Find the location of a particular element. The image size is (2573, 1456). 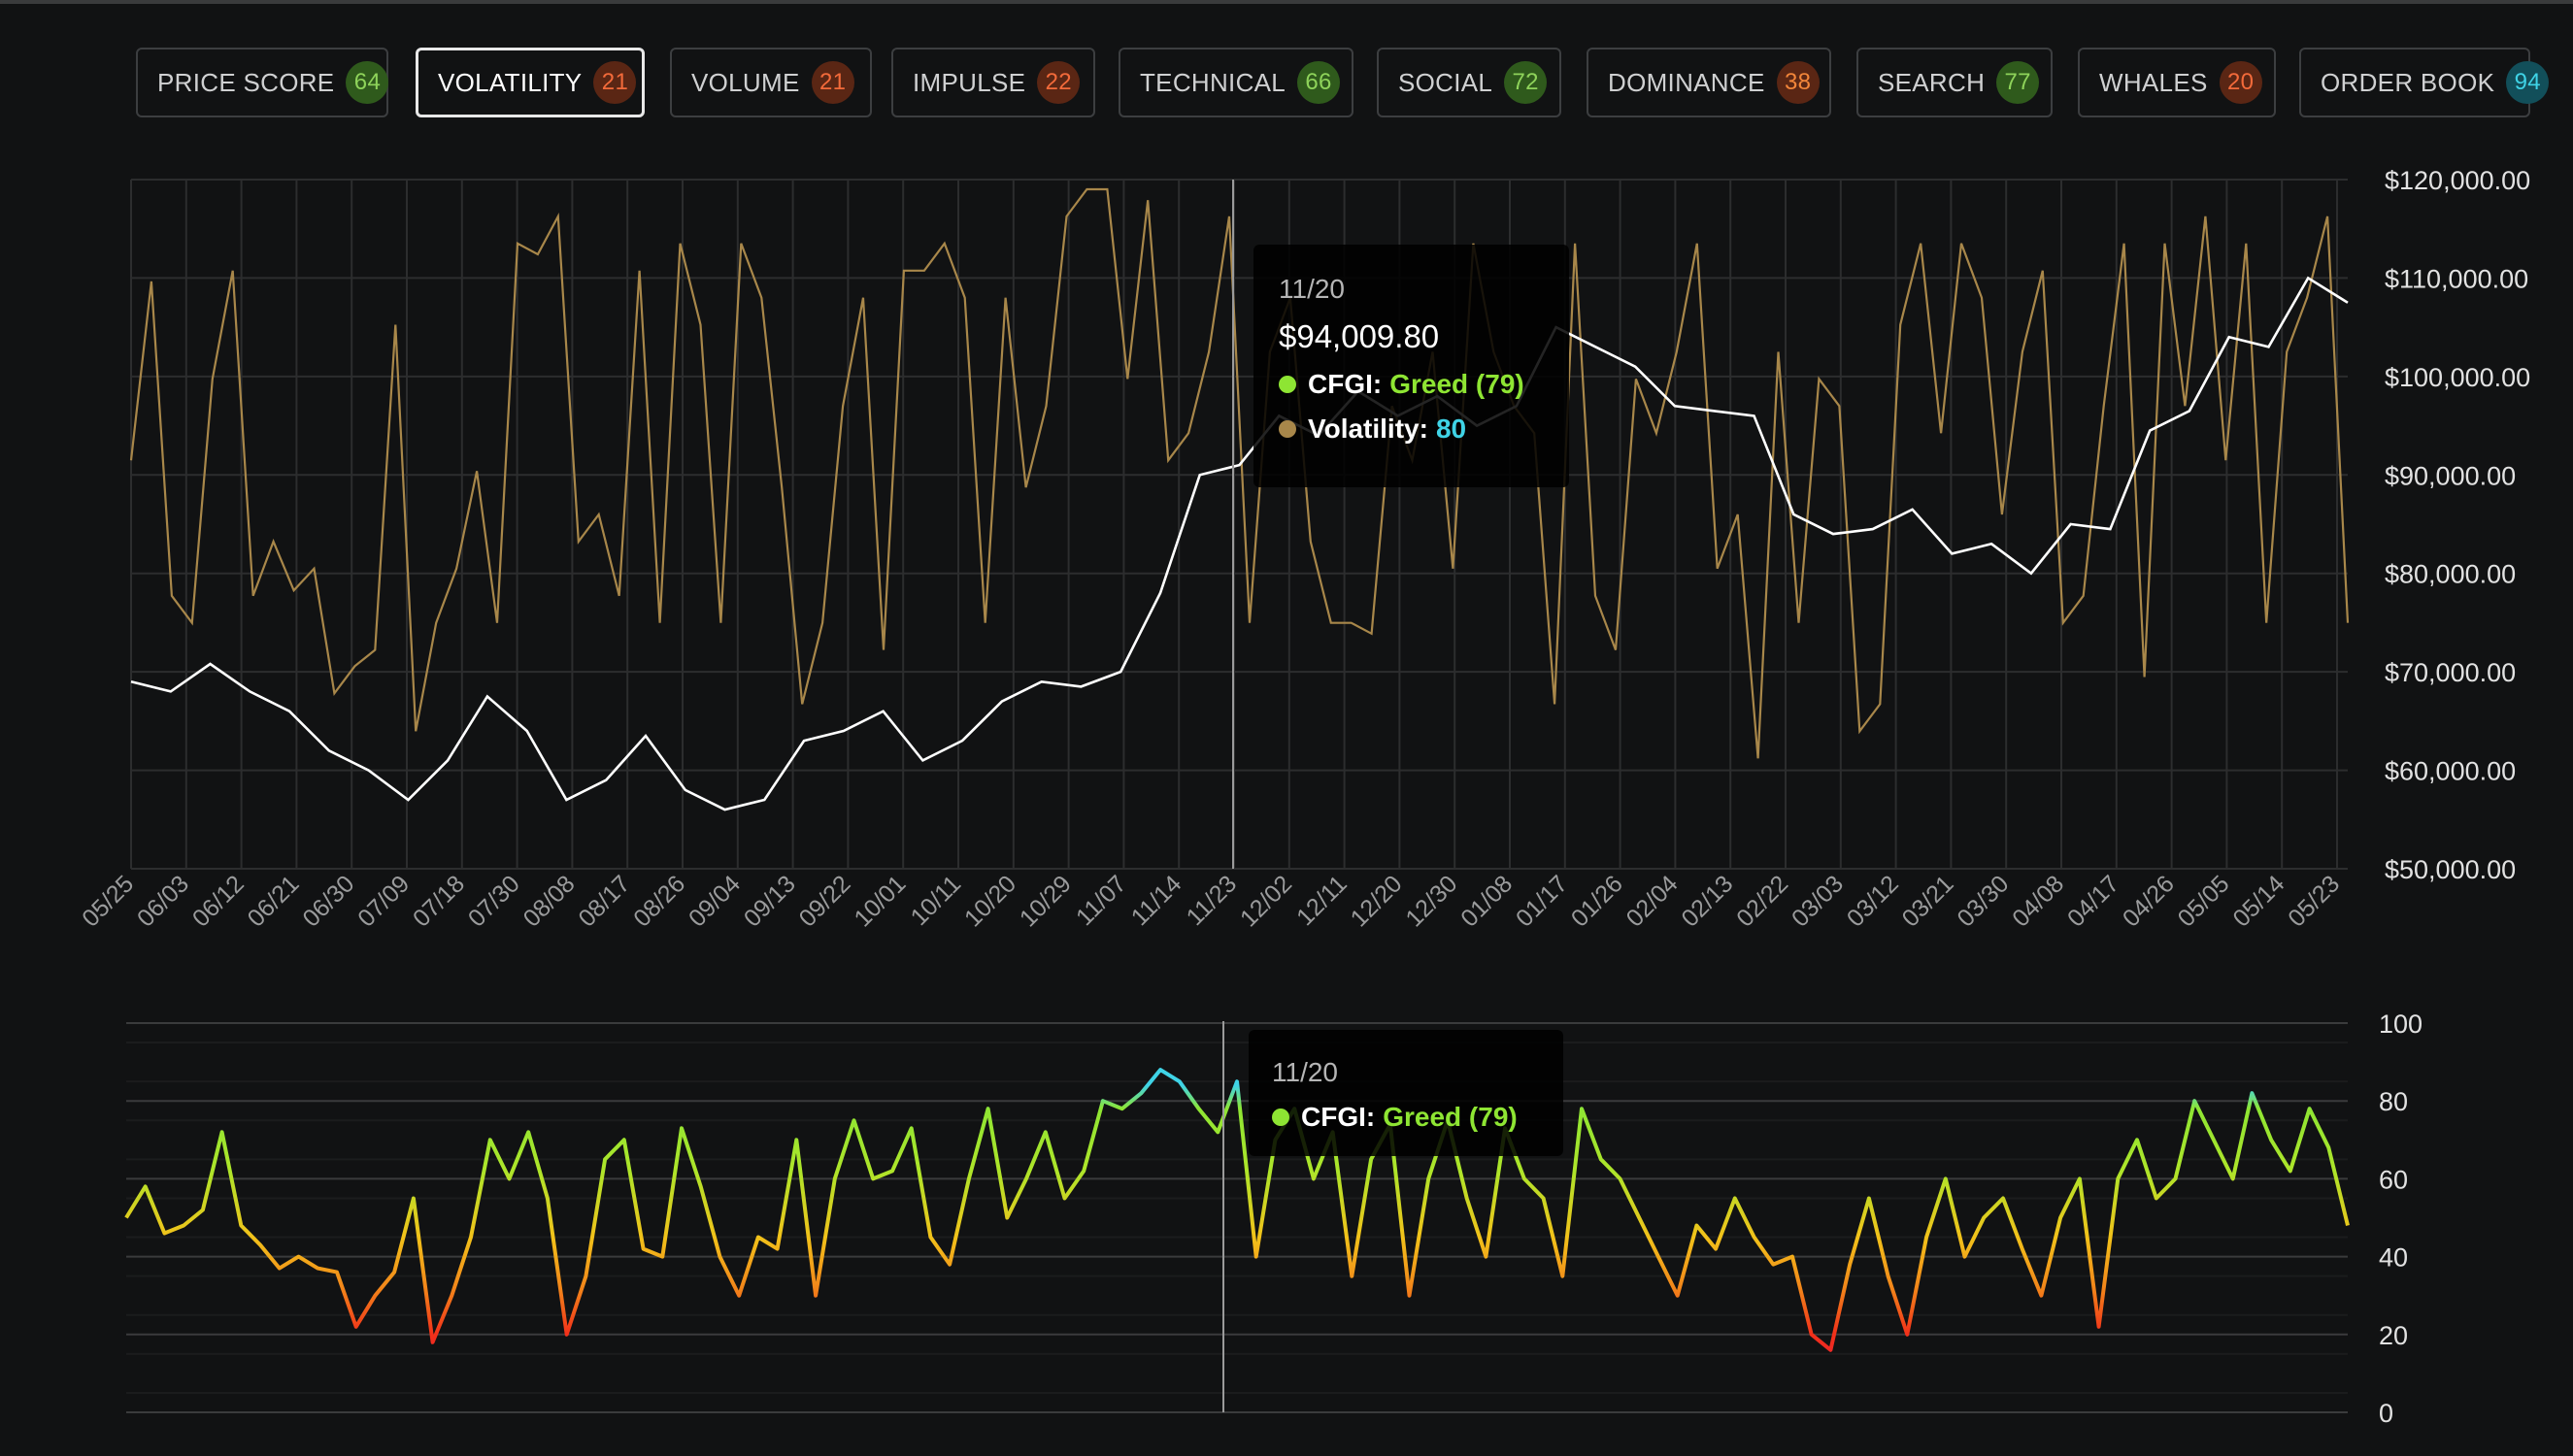

x-tick-label: 06/12 is located at coordinates (218, 901).